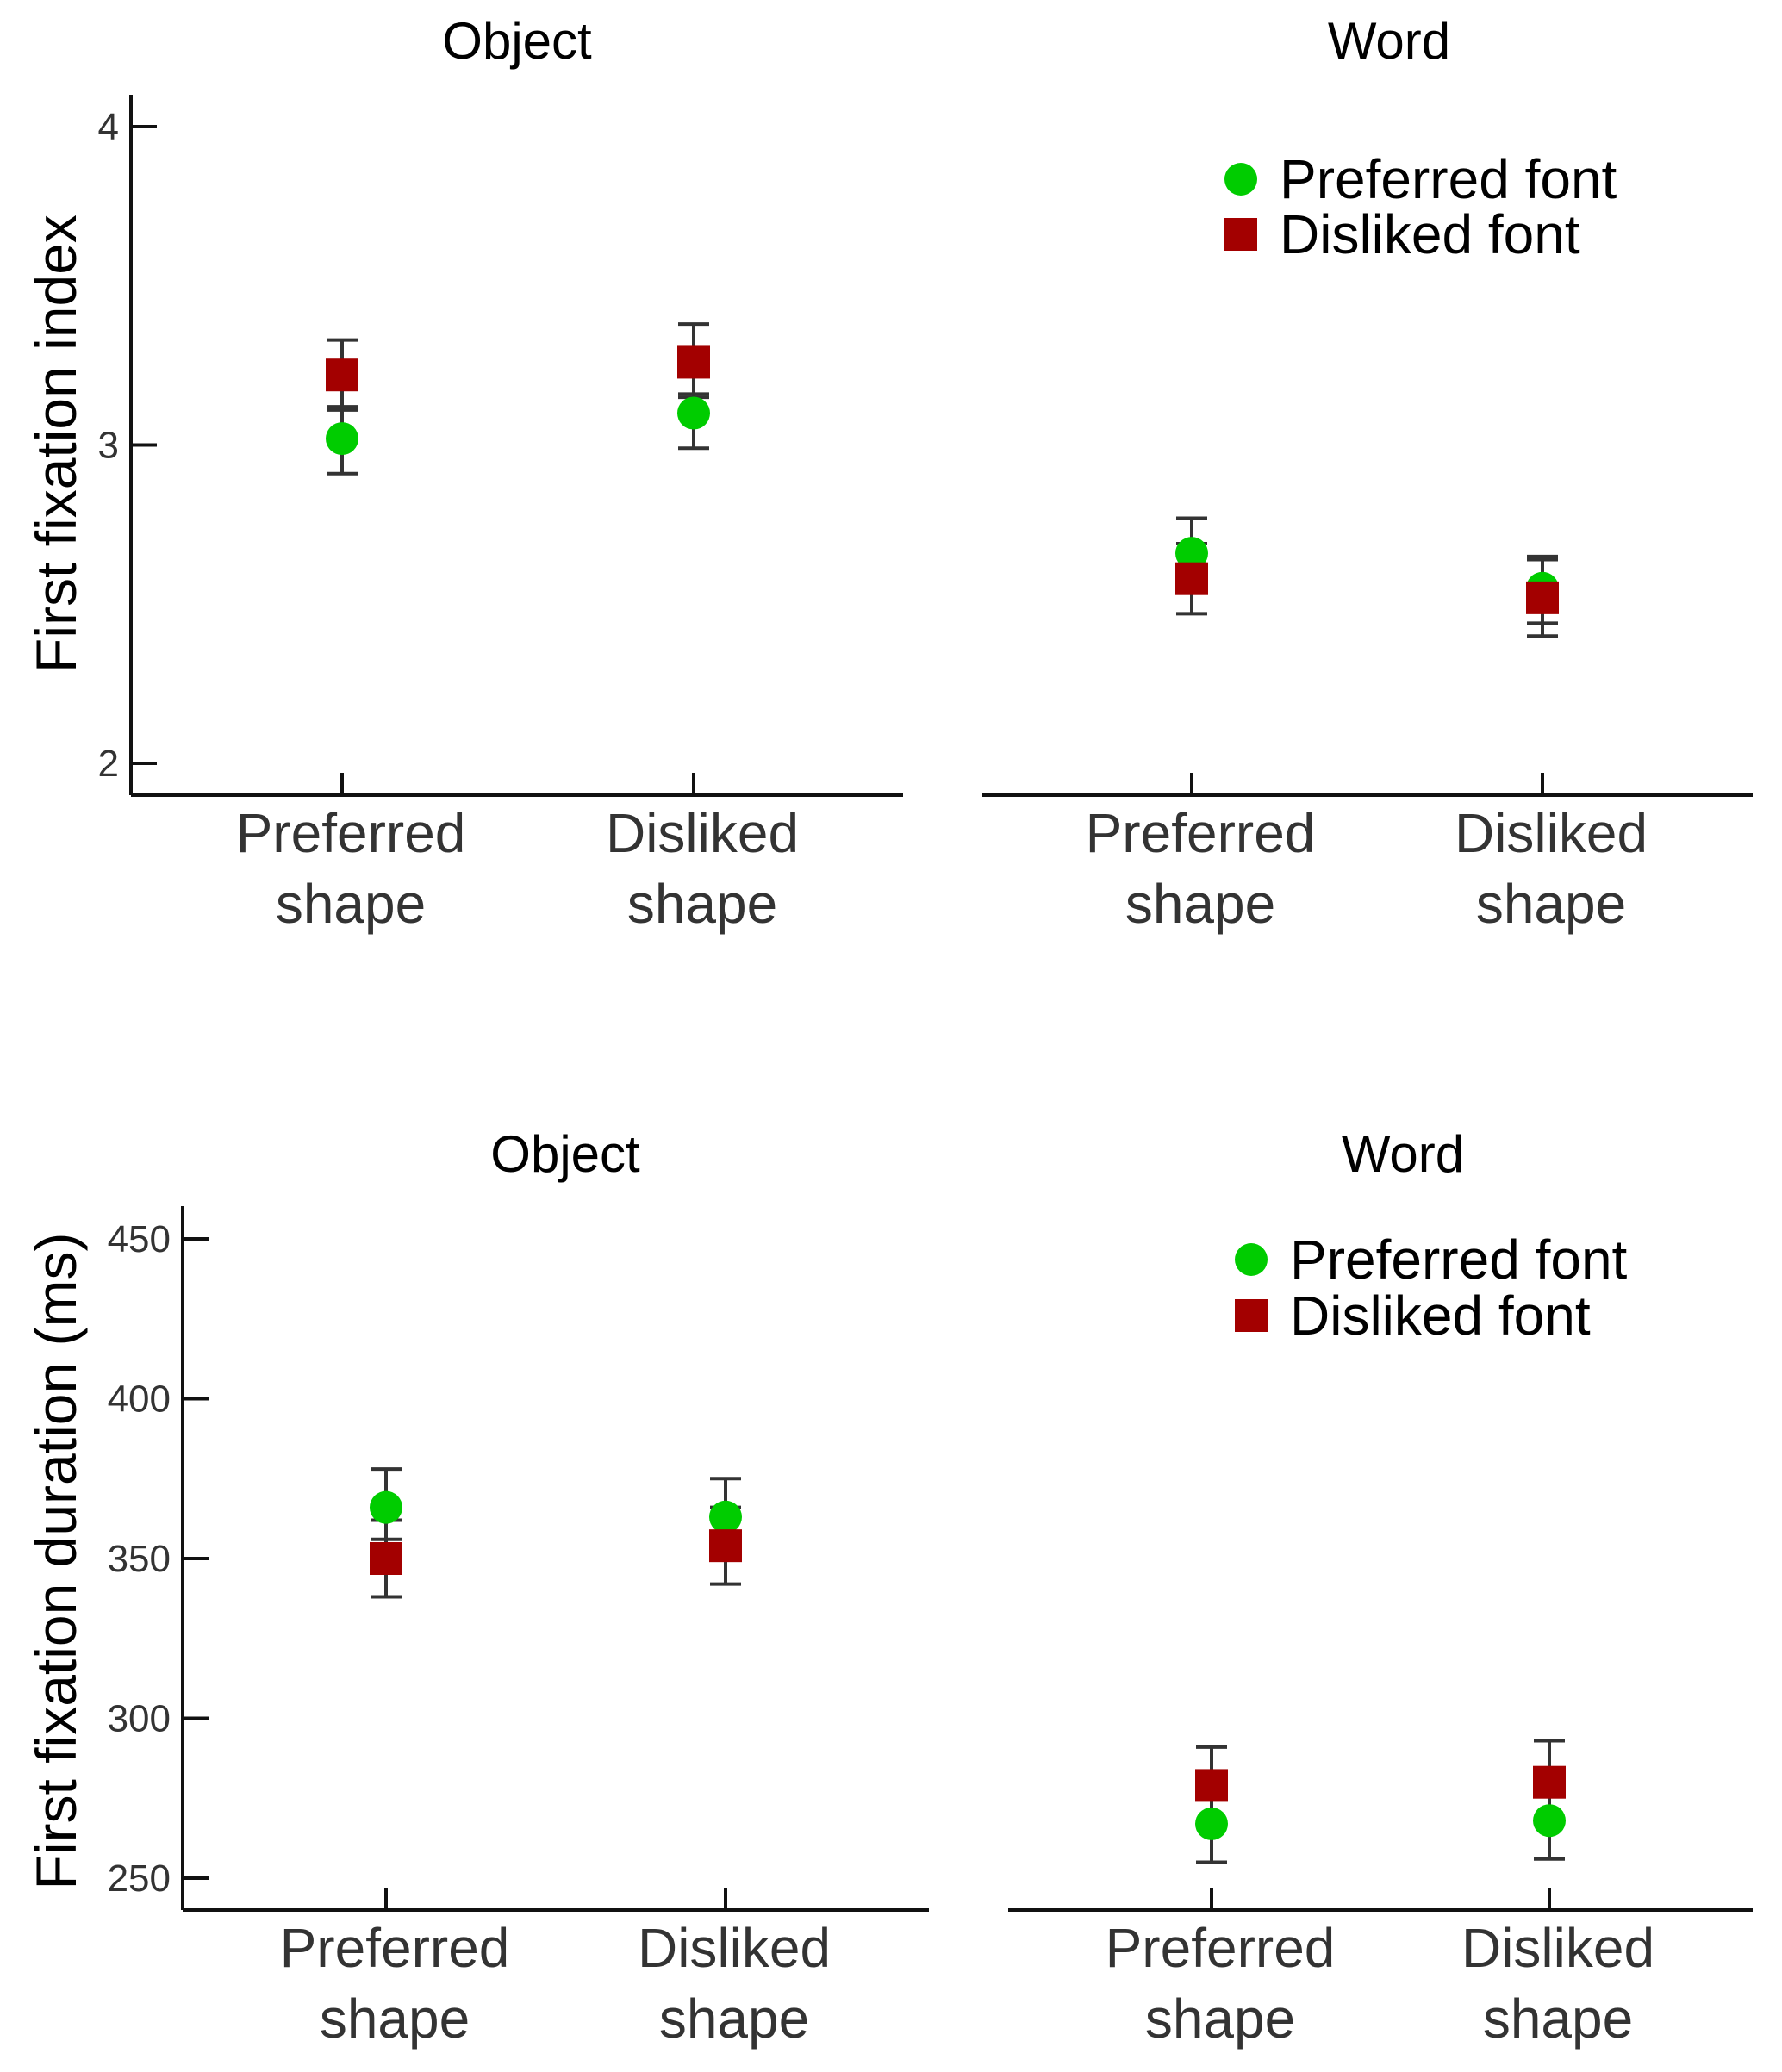 This screenshot has height=2072, width=1782. What do you see at coordinates (108, 446) in the screenshot?
I see `y-tick-label: 3` at bounding box center [108, 446].